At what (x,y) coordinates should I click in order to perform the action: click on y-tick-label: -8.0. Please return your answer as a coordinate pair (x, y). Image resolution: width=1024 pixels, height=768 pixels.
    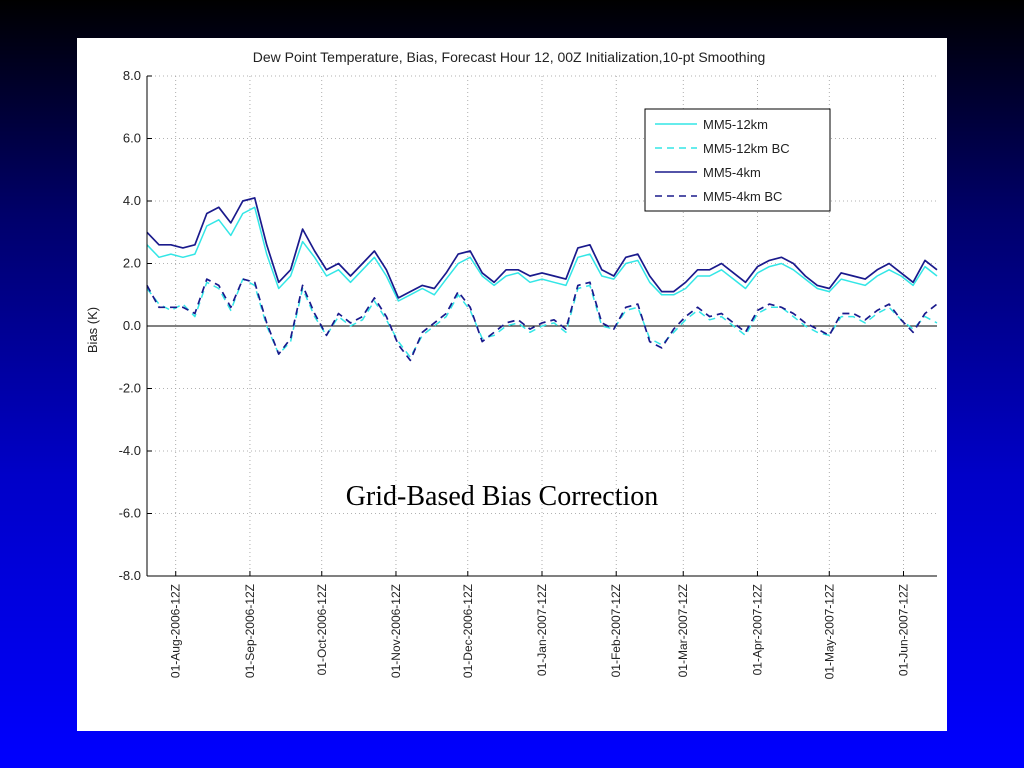
    Looking at the image, I should click on (130, 575).